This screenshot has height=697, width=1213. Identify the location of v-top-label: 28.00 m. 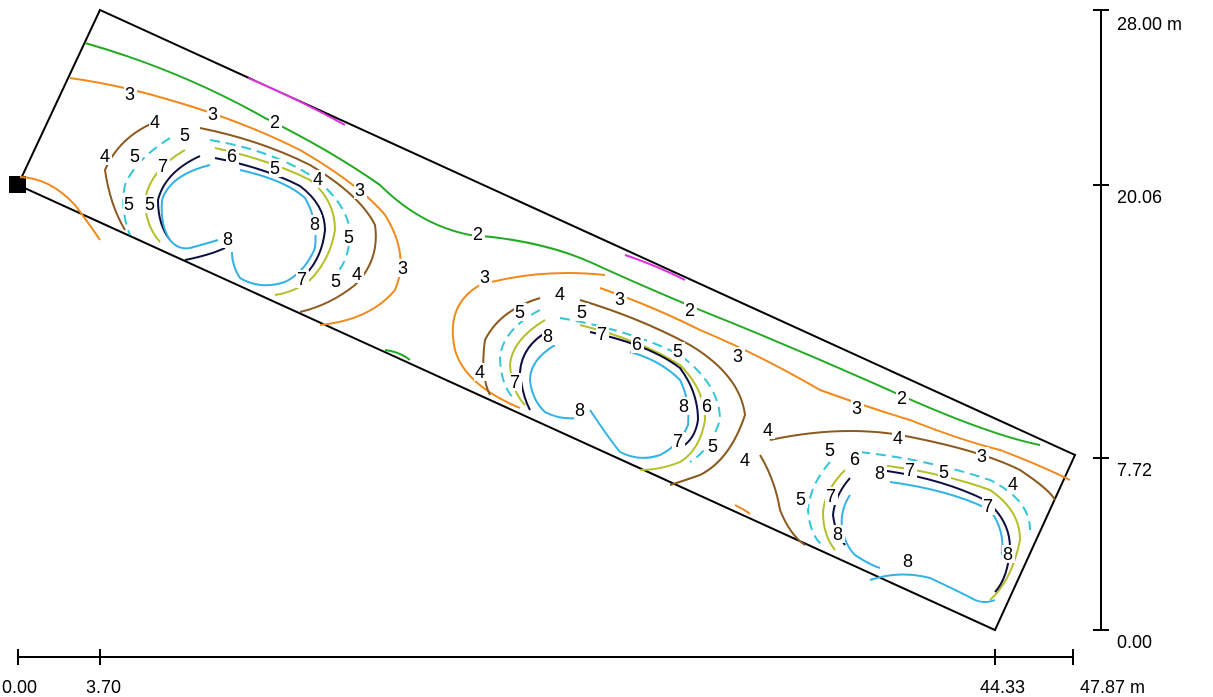
(1149, 24).